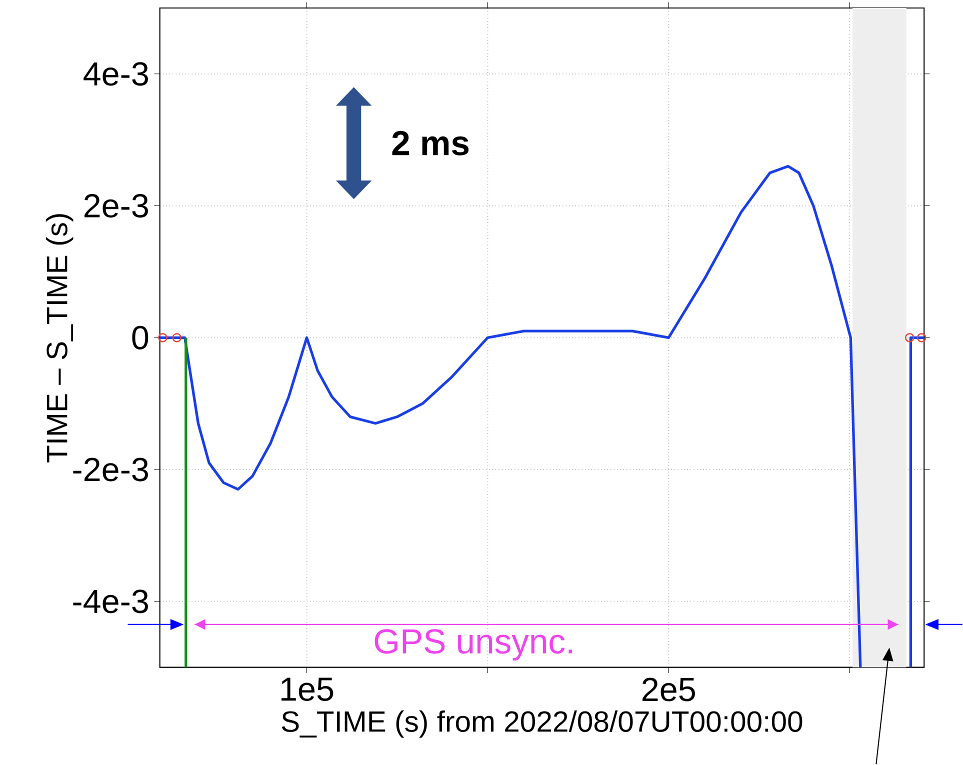 Image resolution: width=963 pixels, height=765 pixels. Describe the element at coordinates (669, 690) in the screenshot. I see `x-tick-label: 2e5` at that location.